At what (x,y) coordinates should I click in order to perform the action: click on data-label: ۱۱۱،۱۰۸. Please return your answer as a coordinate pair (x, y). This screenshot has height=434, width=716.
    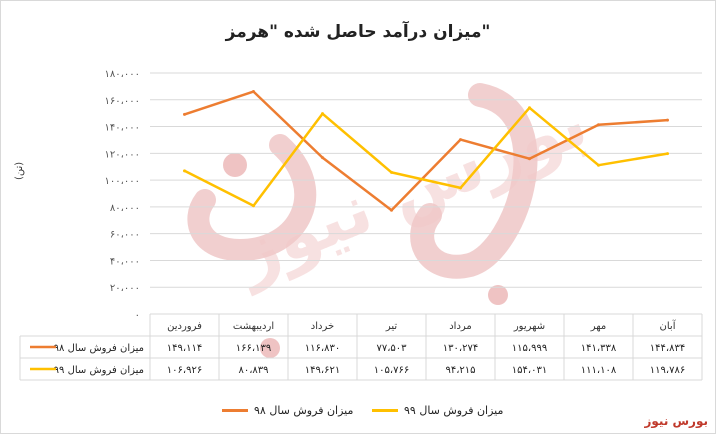
    Looking at the image, I should click on (599, 370).